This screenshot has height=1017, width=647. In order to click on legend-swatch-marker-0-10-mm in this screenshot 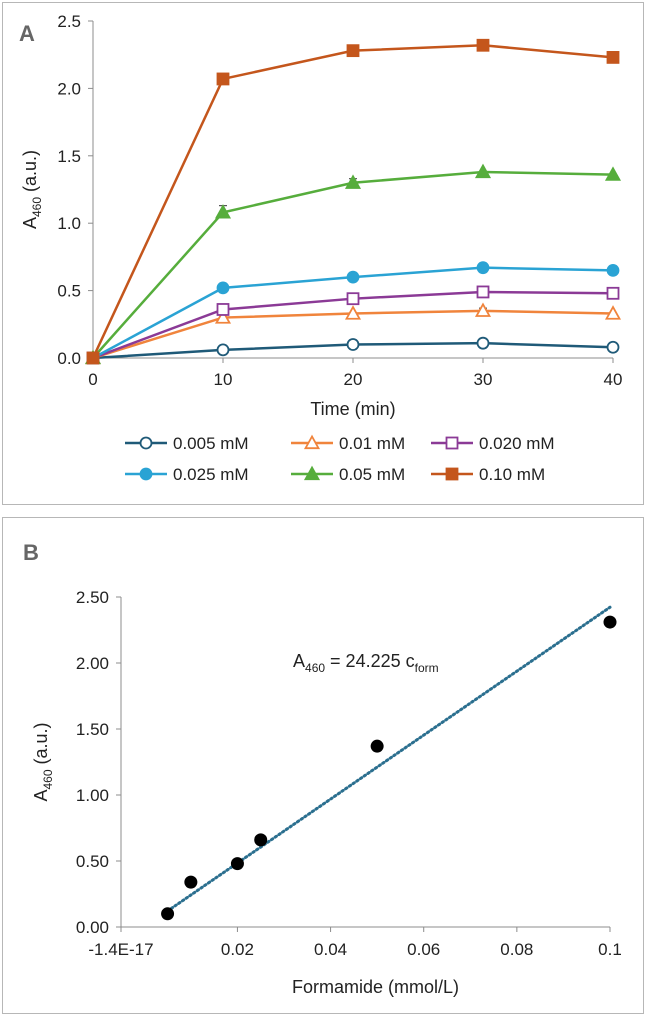, I will do `click(452, 474)`.